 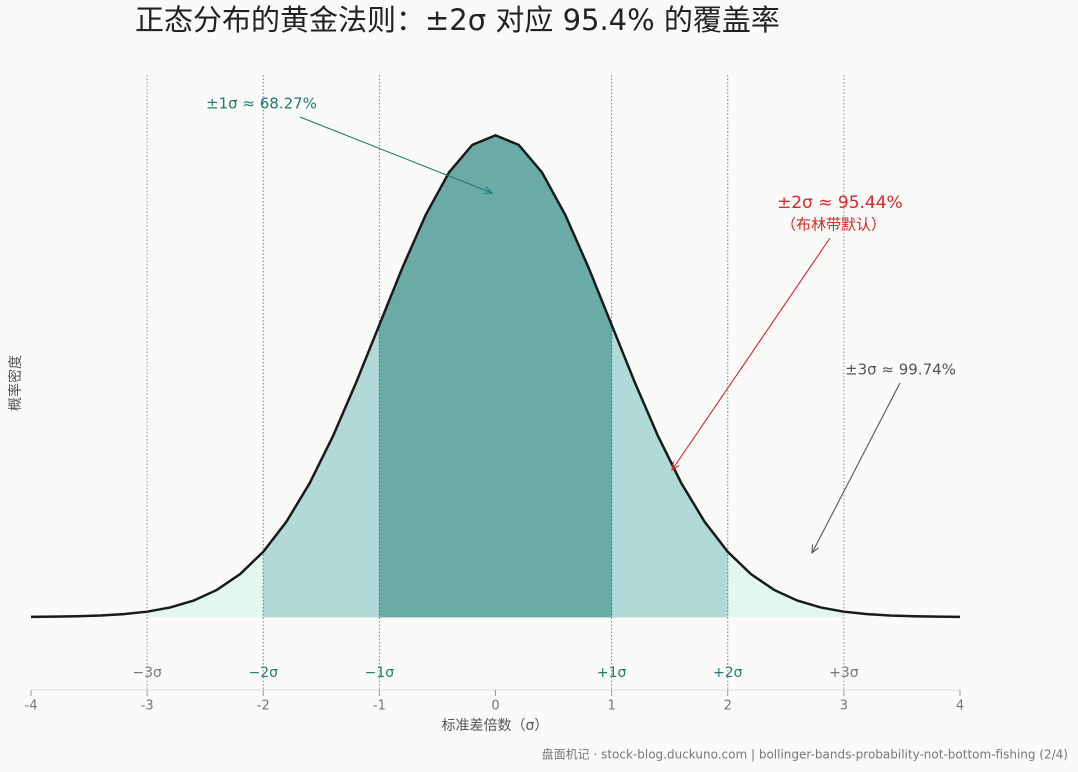 What do you see at coordinates (15, 383) in the screenshot?
I see `y-axis-label: 概率密度` at bounding box center [15, 383].